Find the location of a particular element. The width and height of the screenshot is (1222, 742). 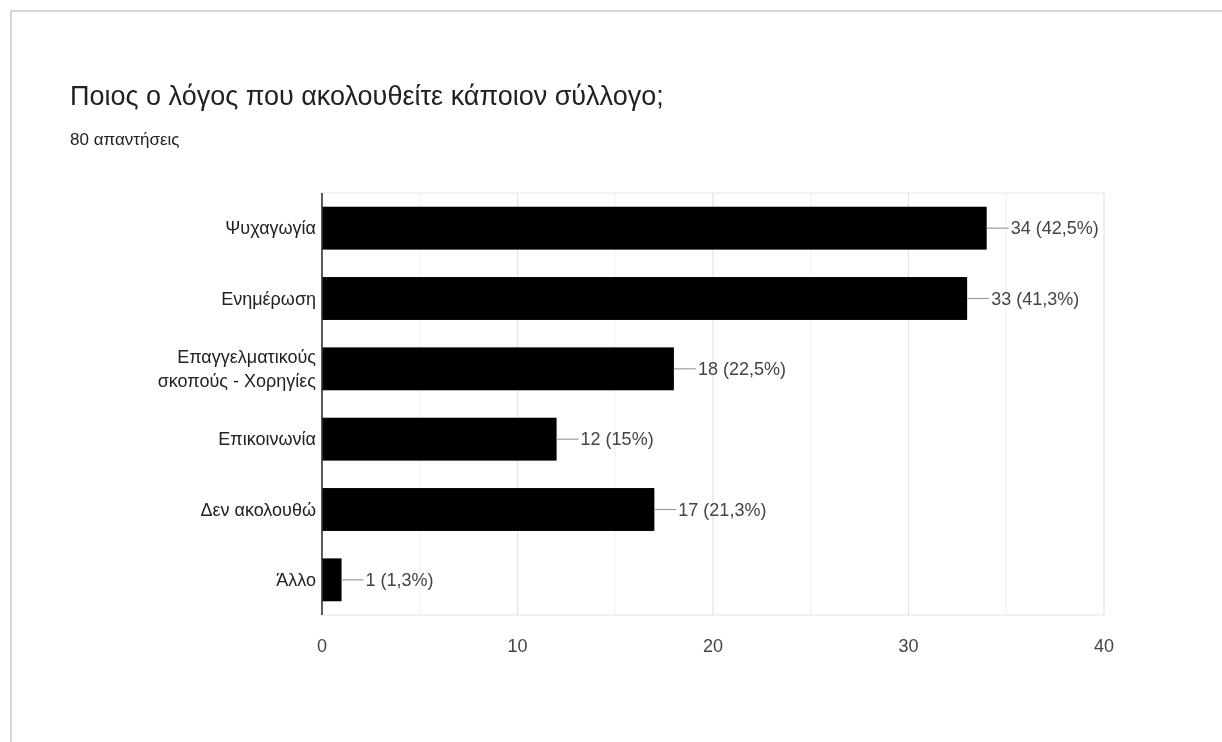

x-tick-label: 30 is located at coordinates (908, 646).